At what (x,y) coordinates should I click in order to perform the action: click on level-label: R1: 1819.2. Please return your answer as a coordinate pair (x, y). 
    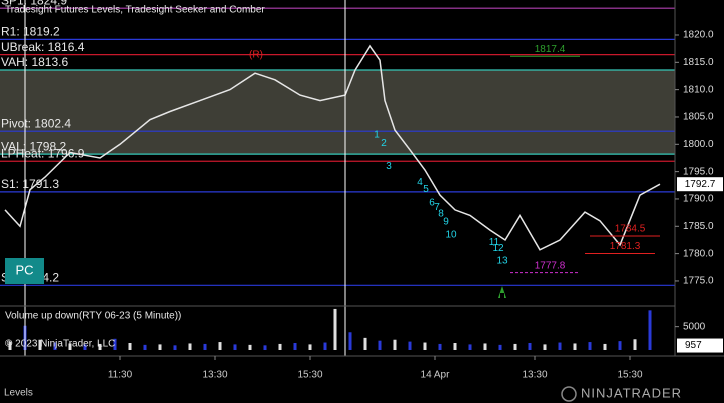
    Looking at the image, I should click on (30, 32).